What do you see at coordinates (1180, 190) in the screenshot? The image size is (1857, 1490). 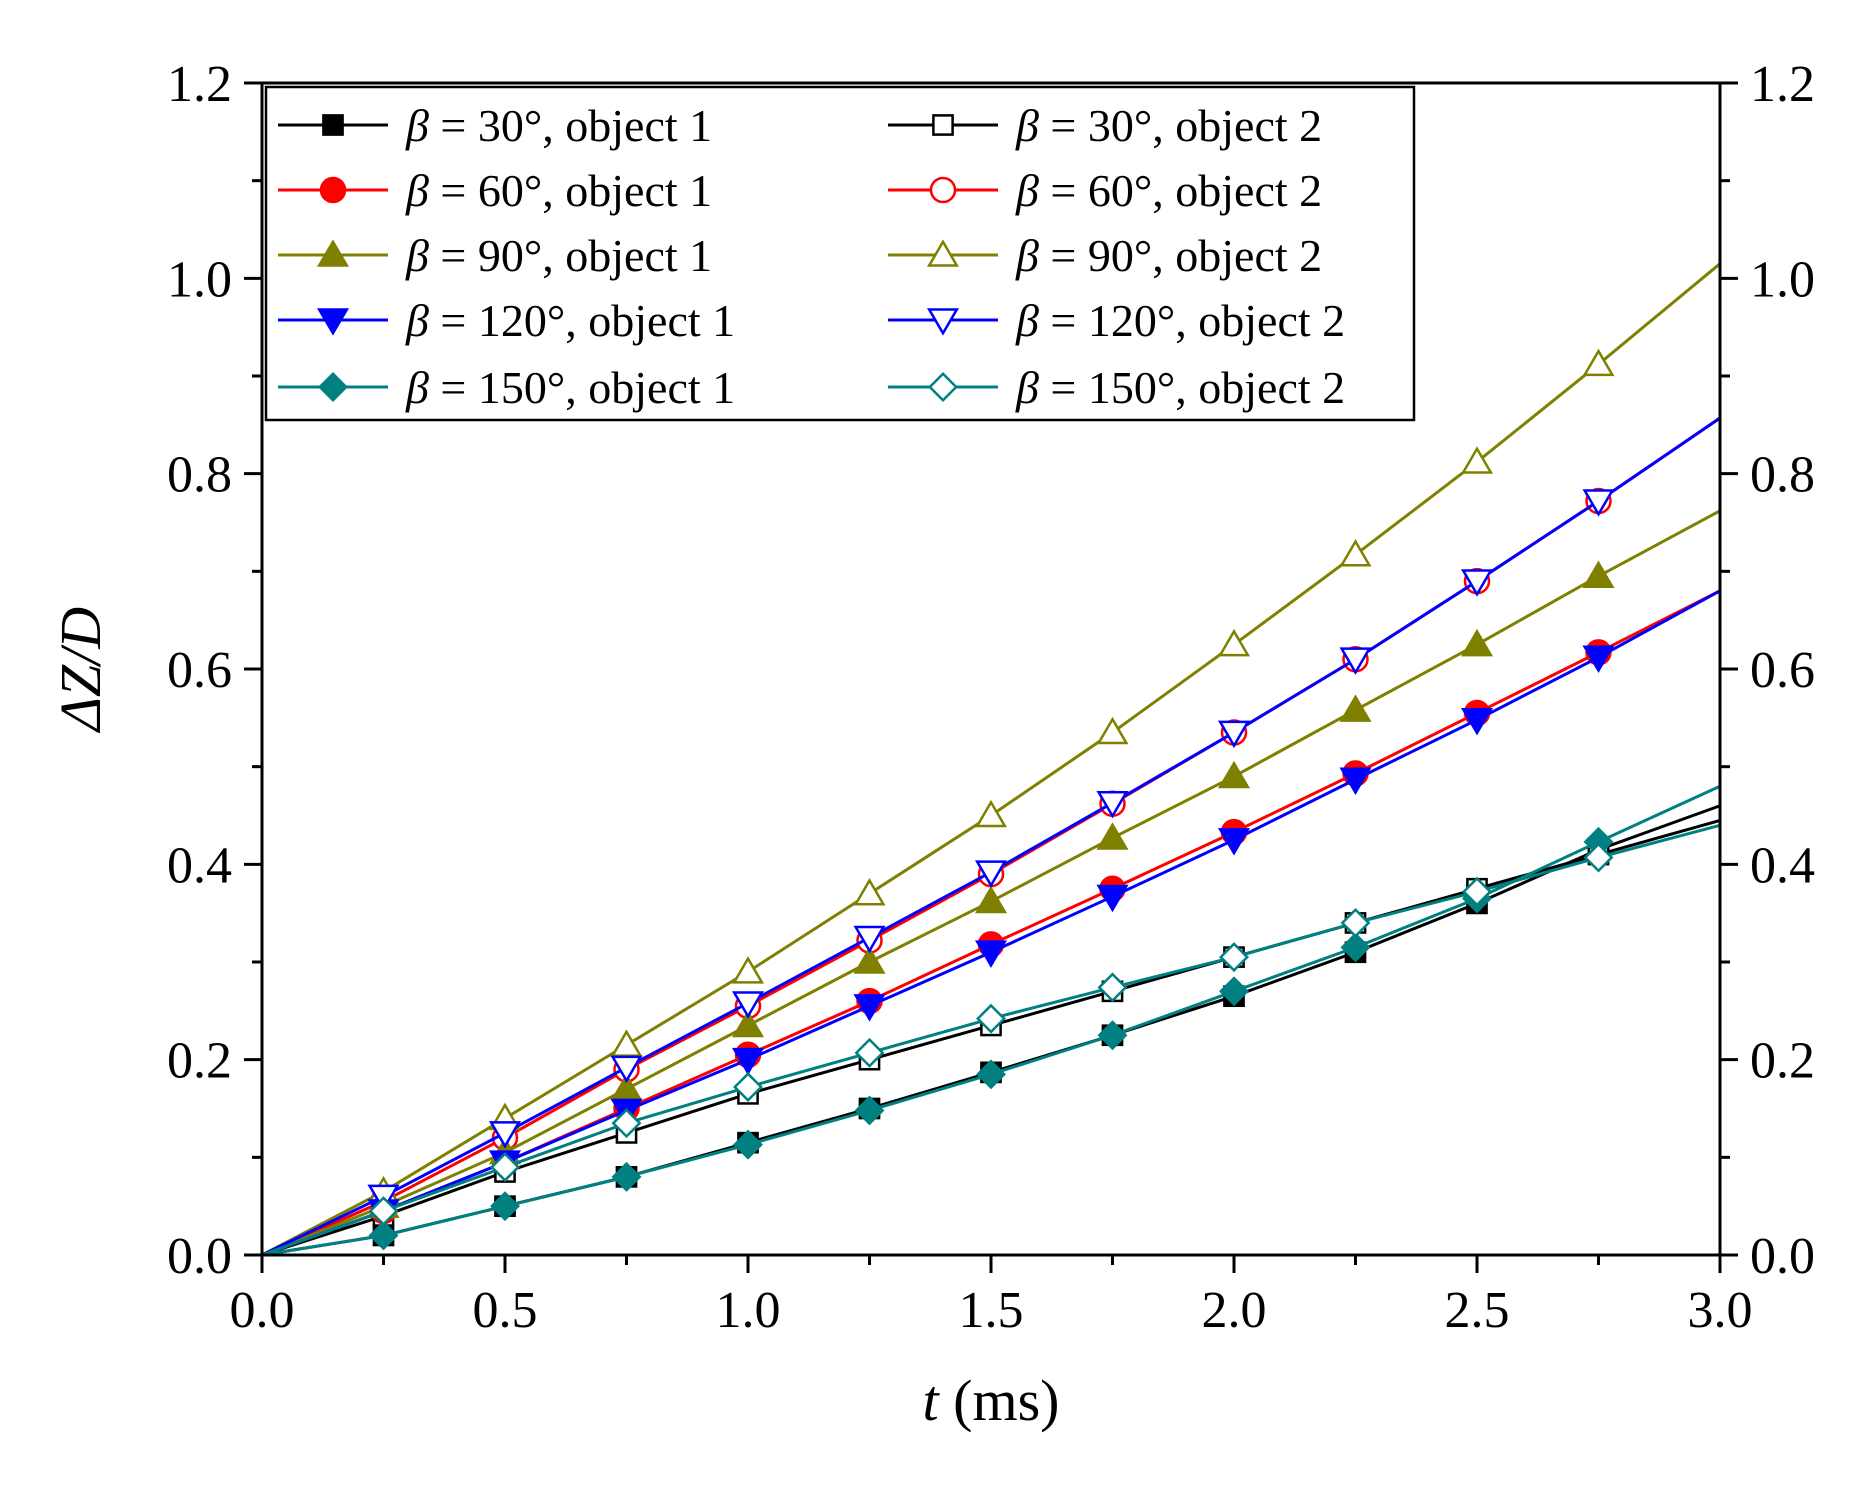 I see `legend-label-rest: = 60°, object 2` at bounding box center [1180, 190].